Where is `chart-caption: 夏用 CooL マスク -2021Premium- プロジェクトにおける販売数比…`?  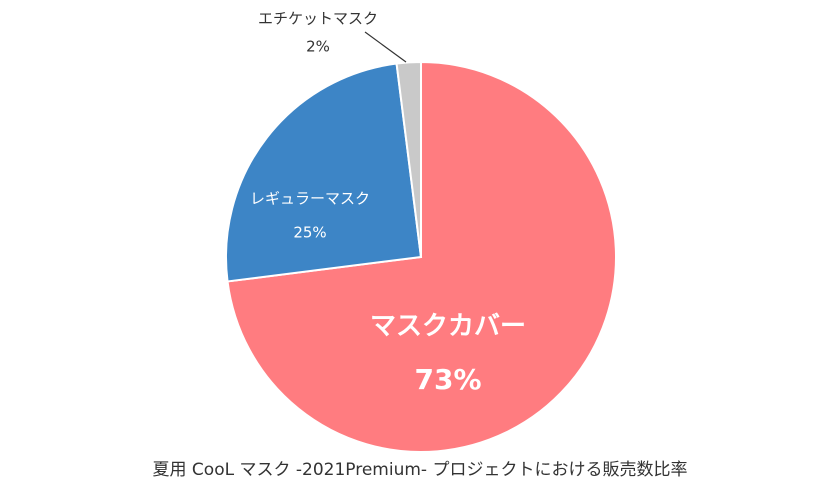 chart-caption: 夏用 CooL マスク -2021Premium- プロジェクトにおける販売数比… is located at coordinates (420, 470).